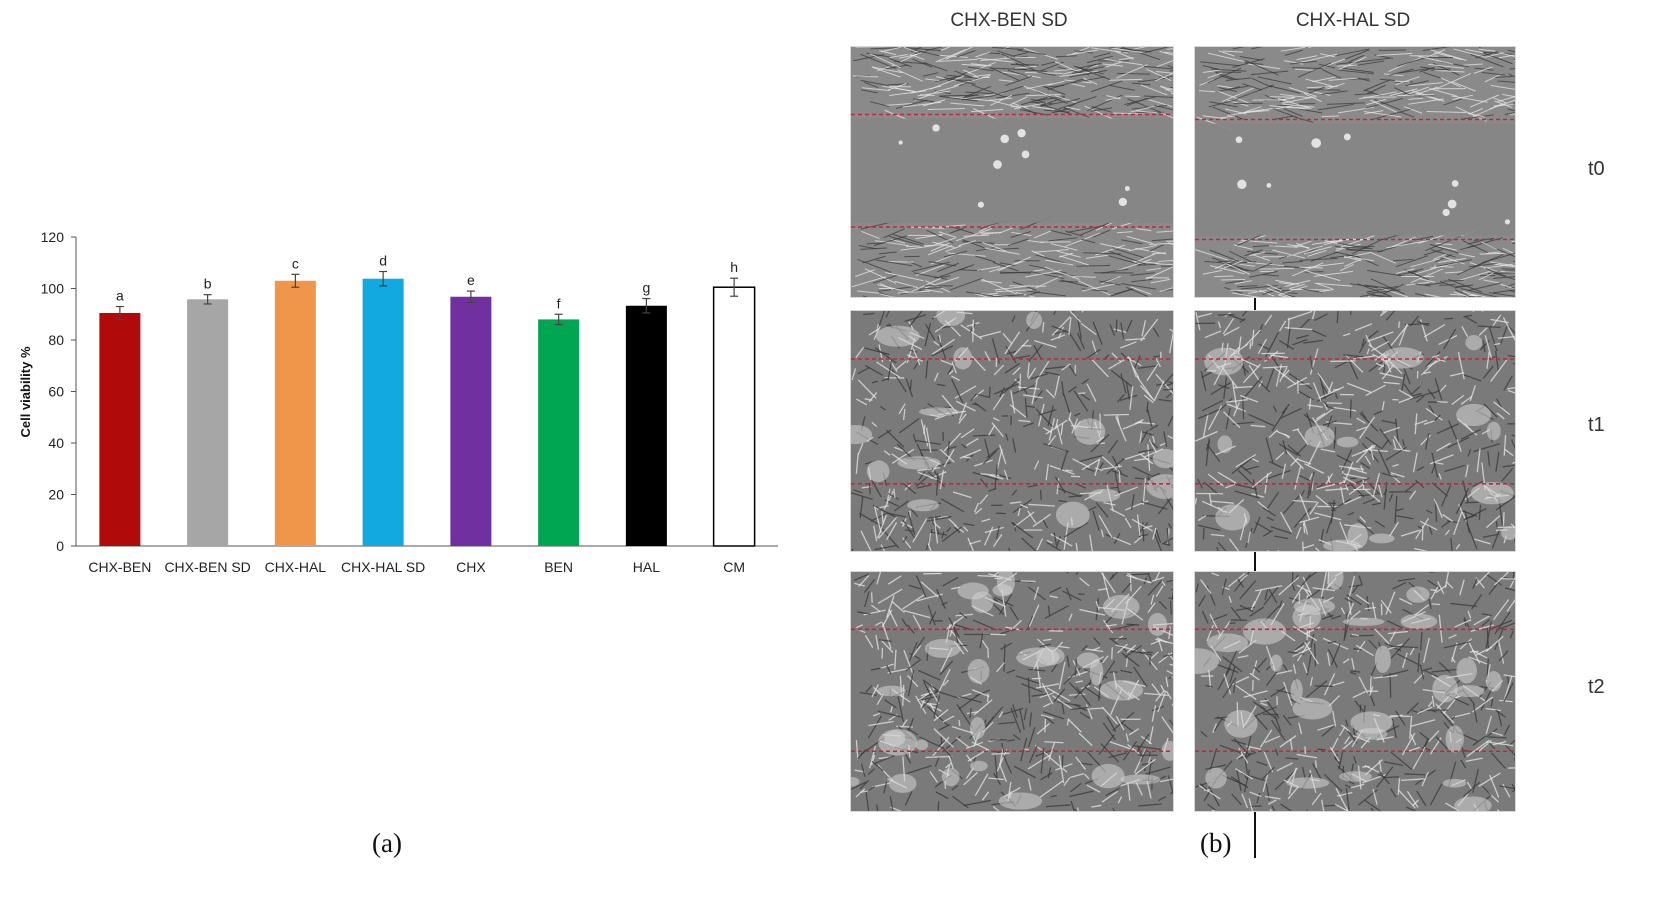  Describe the element at coordinates (56, 495) in the screenshot. I see `y-tick-label: 20` at that location.